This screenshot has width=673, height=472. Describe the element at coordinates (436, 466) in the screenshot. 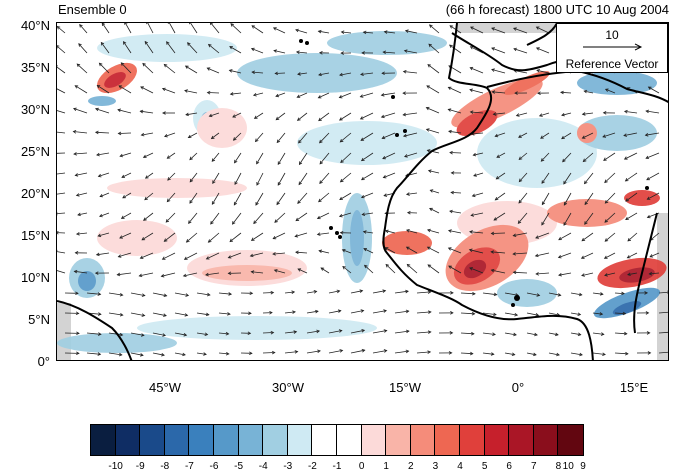

I see `colorbar-tick-label: 3` at that location.